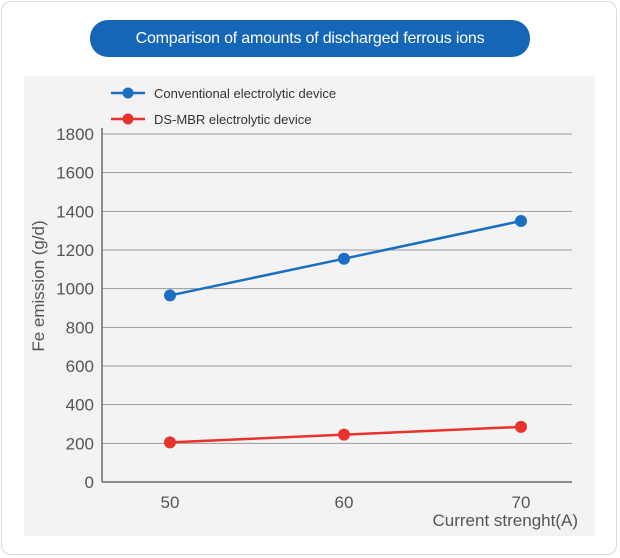 The image size is (620, 558). I want to click on y-tick-labels: 0 200 400 600 800 1000 1200 1400 1600 1800, so click(75, 308).